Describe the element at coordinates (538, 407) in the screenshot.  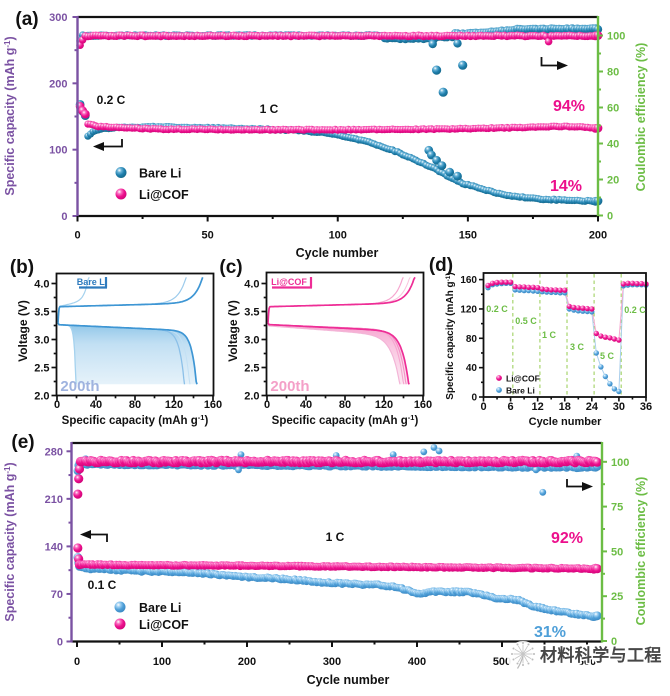
I see `svg-text: 12` at that location.